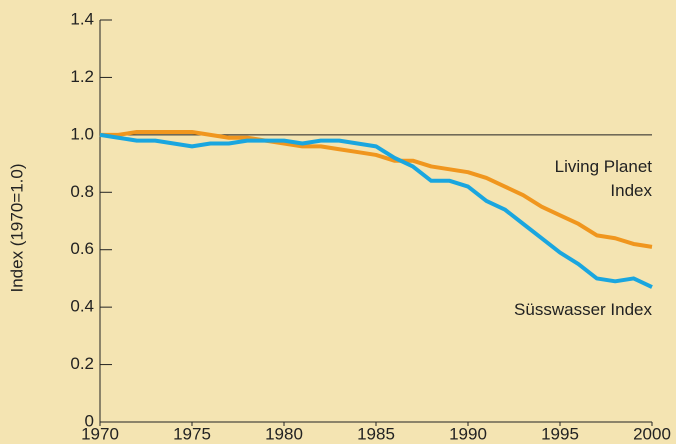  What do you see at coordinates (89, 420) in the screenshot?
I see `y-tick-label: 0` at bounding box center [89, 420].